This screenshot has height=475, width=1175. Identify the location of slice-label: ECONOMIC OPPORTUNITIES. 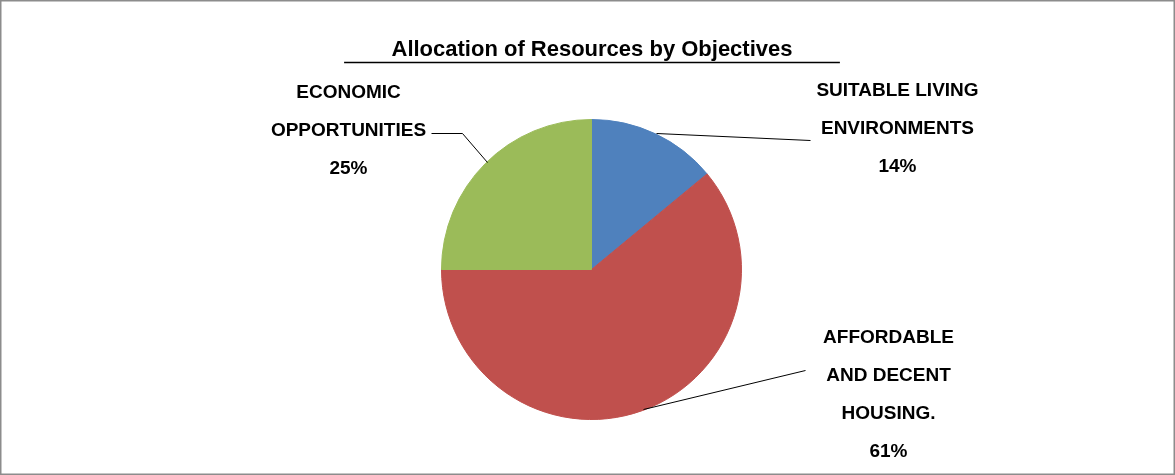
(348, 110).